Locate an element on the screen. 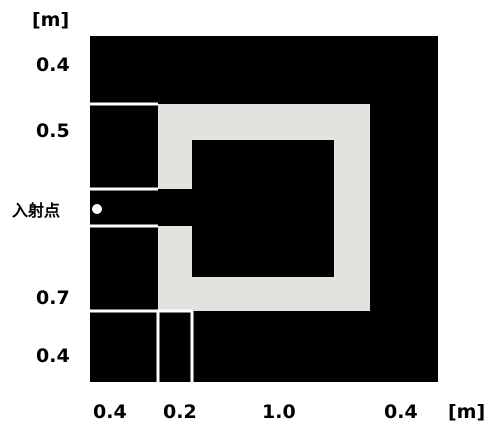 The image size is (495, 421). unit-label-bottom: [m] is located at coordinates (466, 411).